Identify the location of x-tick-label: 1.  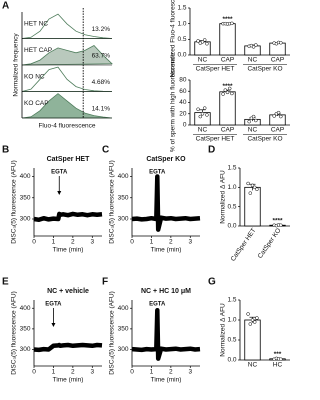
(54, 372).